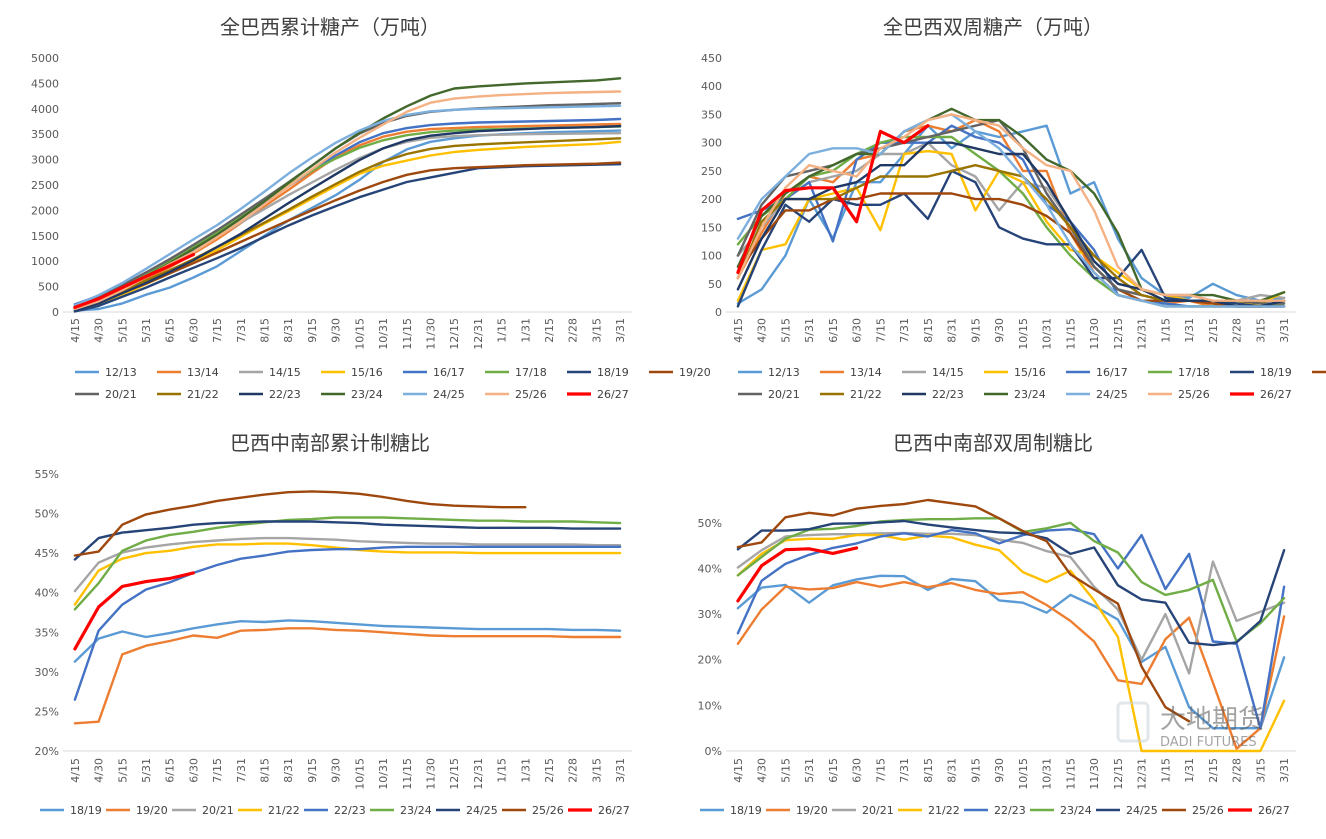 This screenshot has height=839, width=1326. What do you see at coordinates (713, 751) in the screenshot?
I see `y-tick-label: 0%` at bounding box center [713, 751].